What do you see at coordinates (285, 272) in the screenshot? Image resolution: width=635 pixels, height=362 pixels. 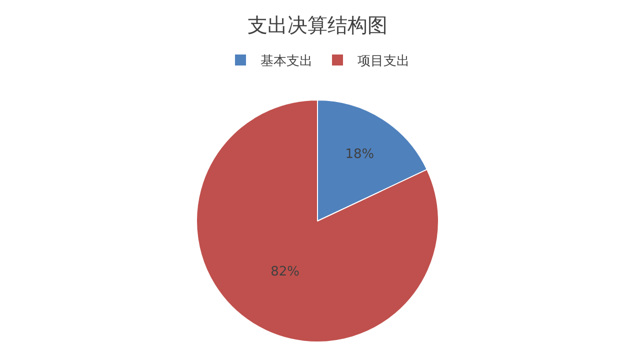 I see `data-label: 82%` at bounding box center [285, 272].